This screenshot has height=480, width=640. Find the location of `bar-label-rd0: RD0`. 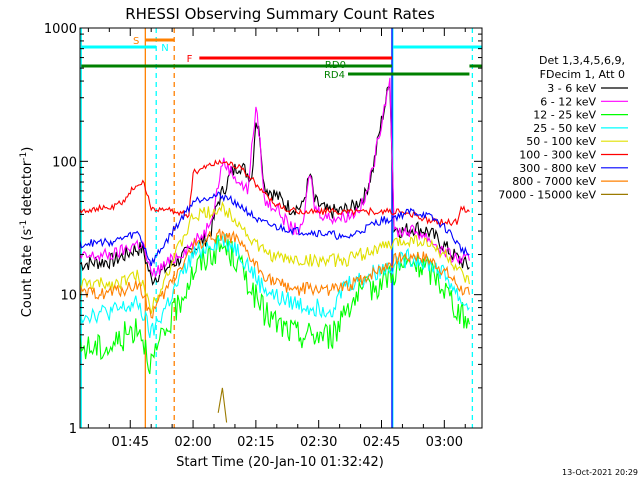

bar-label-rd0: RD0 is located at coordinates (335, 65).